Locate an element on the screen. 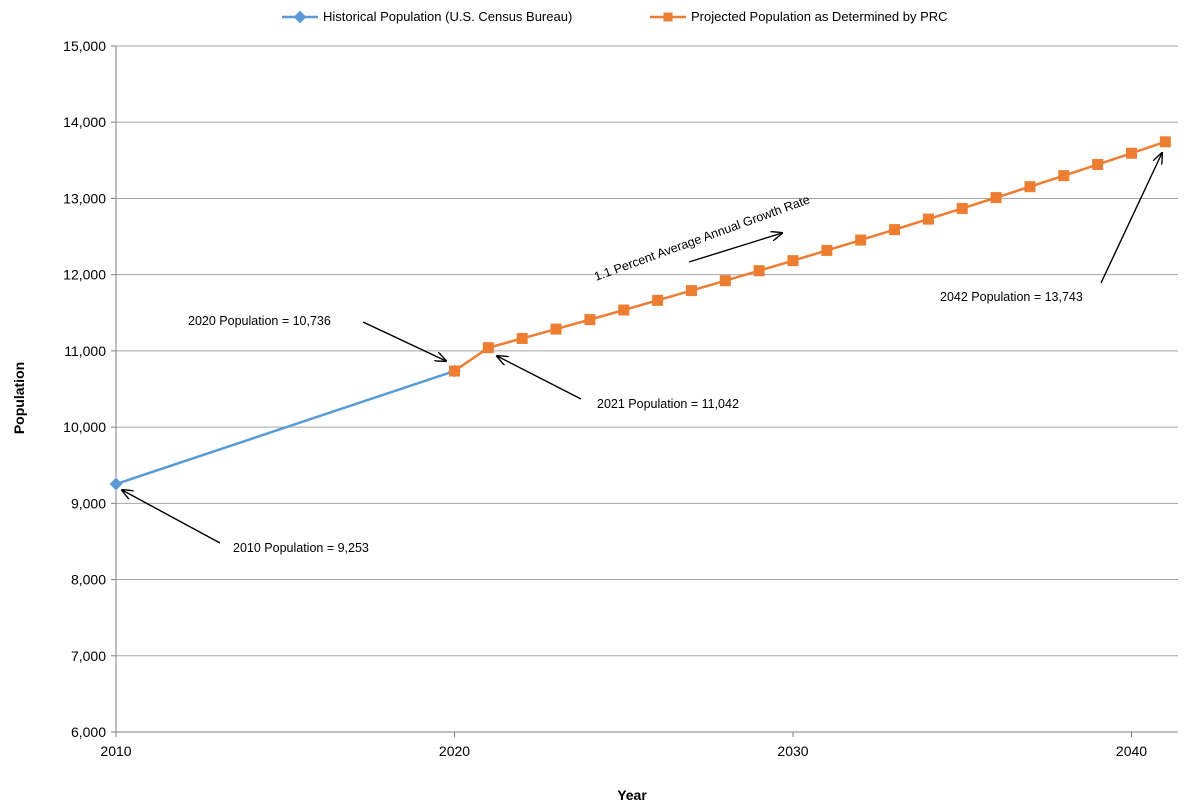  annotation-2042-arrow is located at coordinates (1131, 218).